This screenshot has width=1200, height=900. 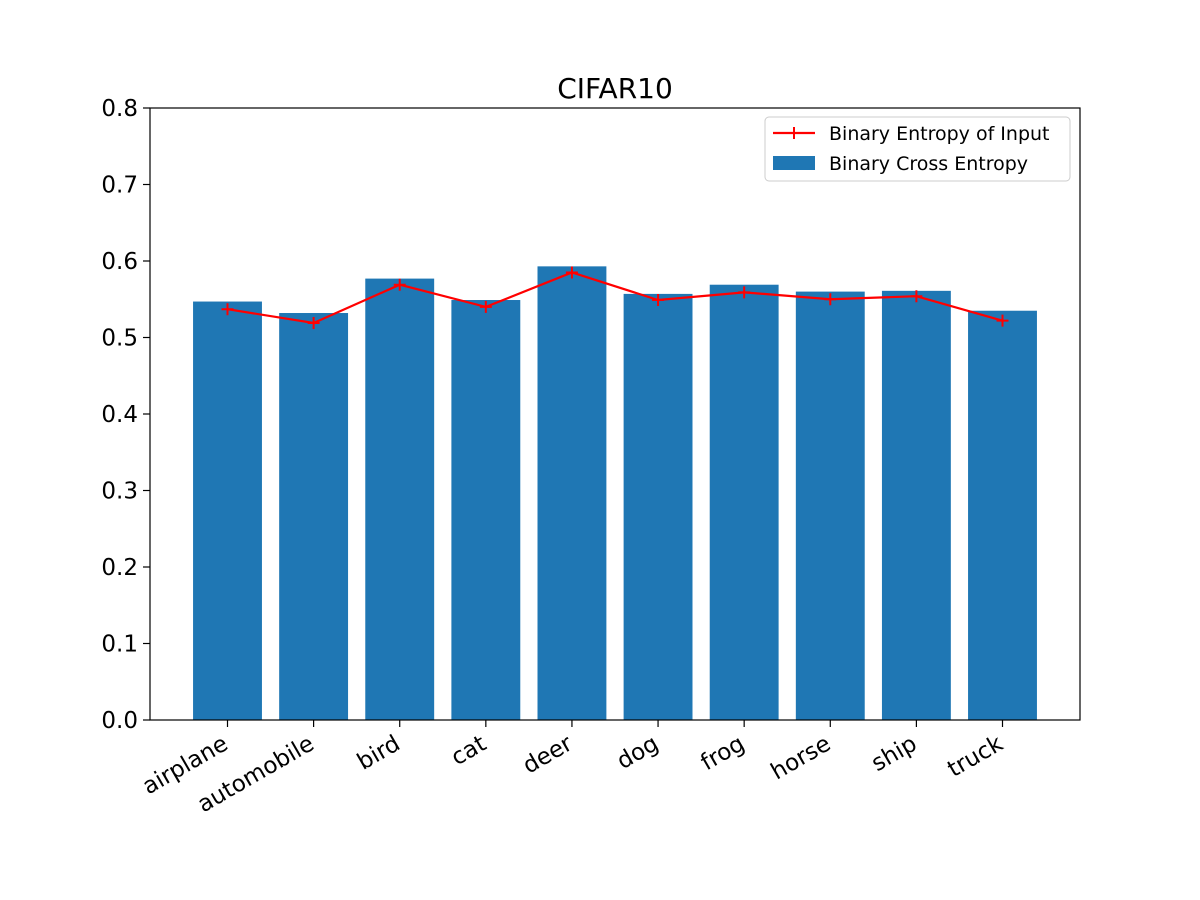 What do you see at coordinates (894, 754) in the screenshot?
I see `x-tick-label-ship: ship` at bounding box center [894, 754].